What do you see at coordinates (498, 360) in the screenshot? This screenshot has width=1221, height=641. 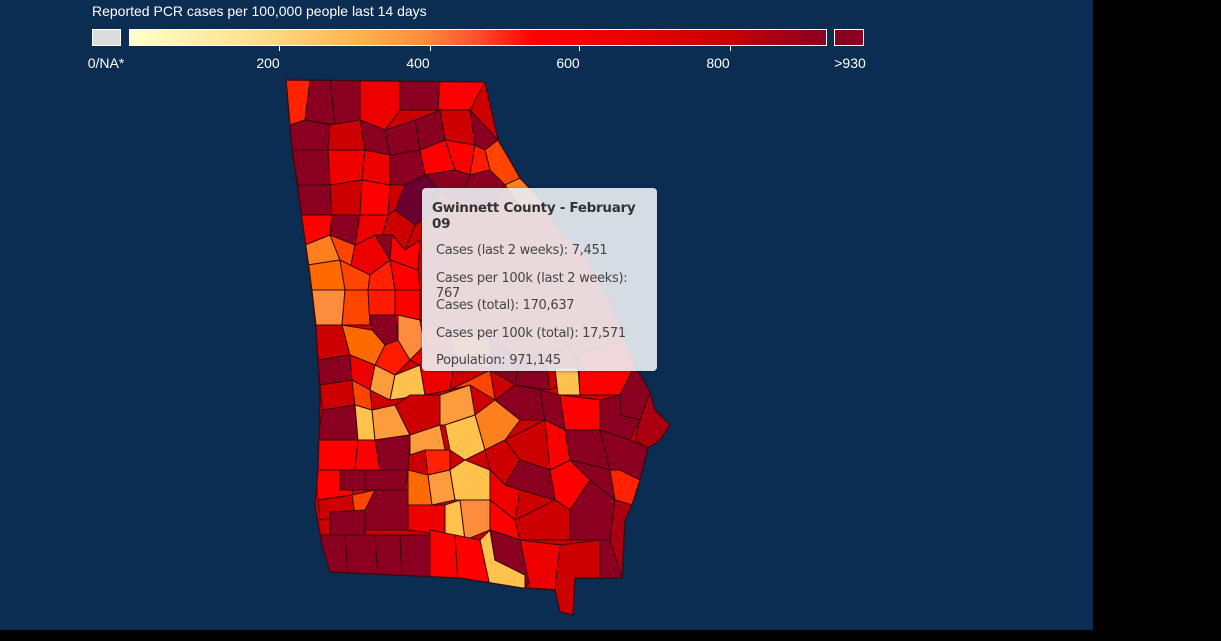 I see `tooltip-population: Population: 971,145` at bounding box center [498, 360].